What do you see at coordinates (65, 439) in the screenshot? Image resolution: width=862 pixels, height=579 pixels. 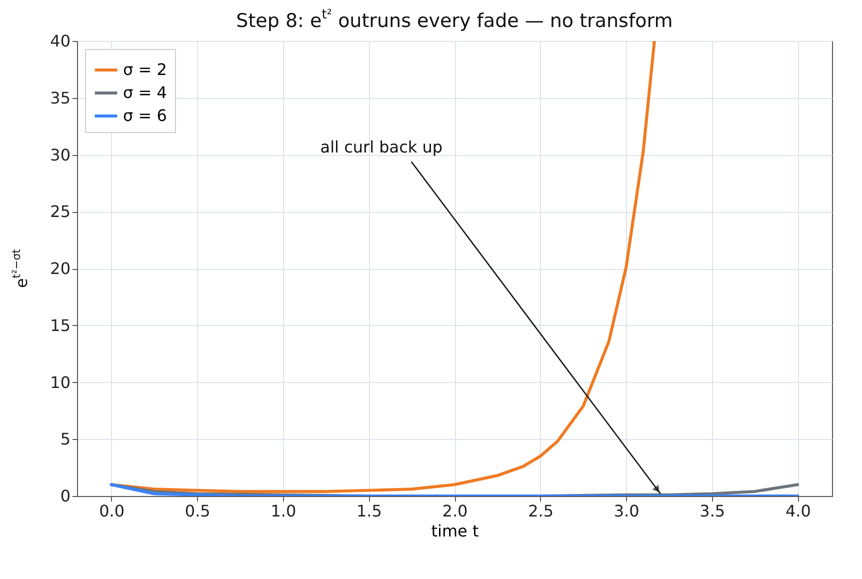 I see `y-tick-label: 5` at bounding box center [65, 439].